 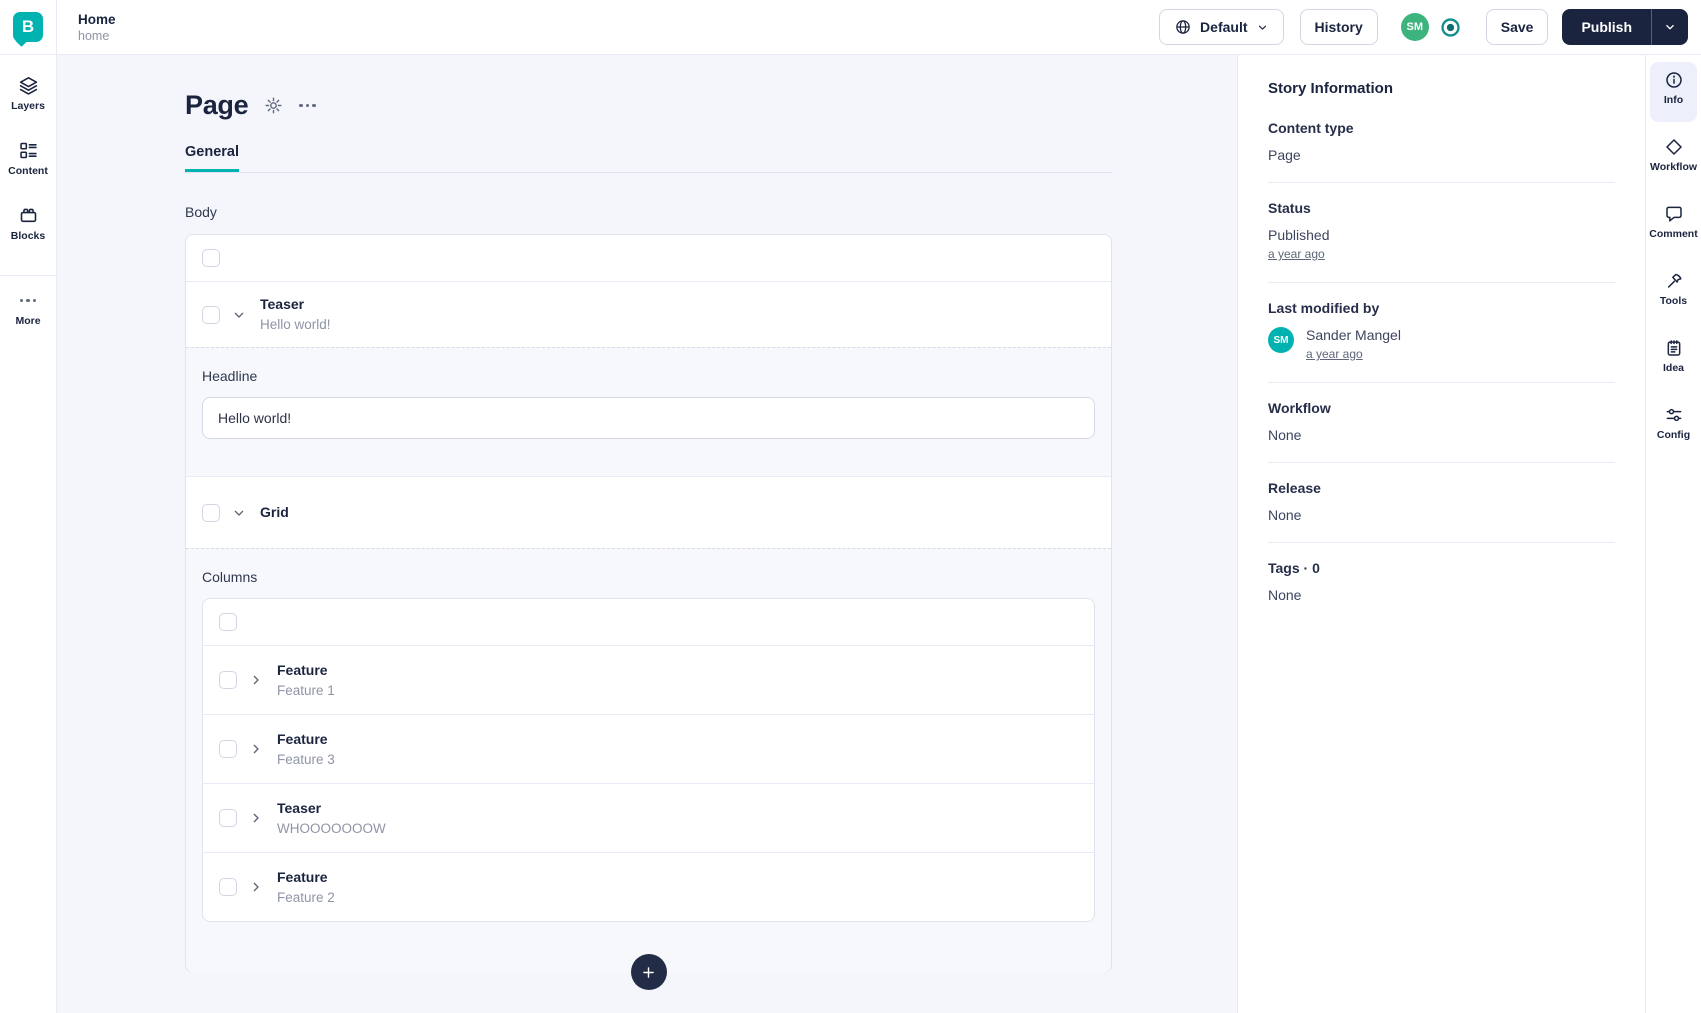 I want to click on language-label: Default, so click(x=1224, y=27).